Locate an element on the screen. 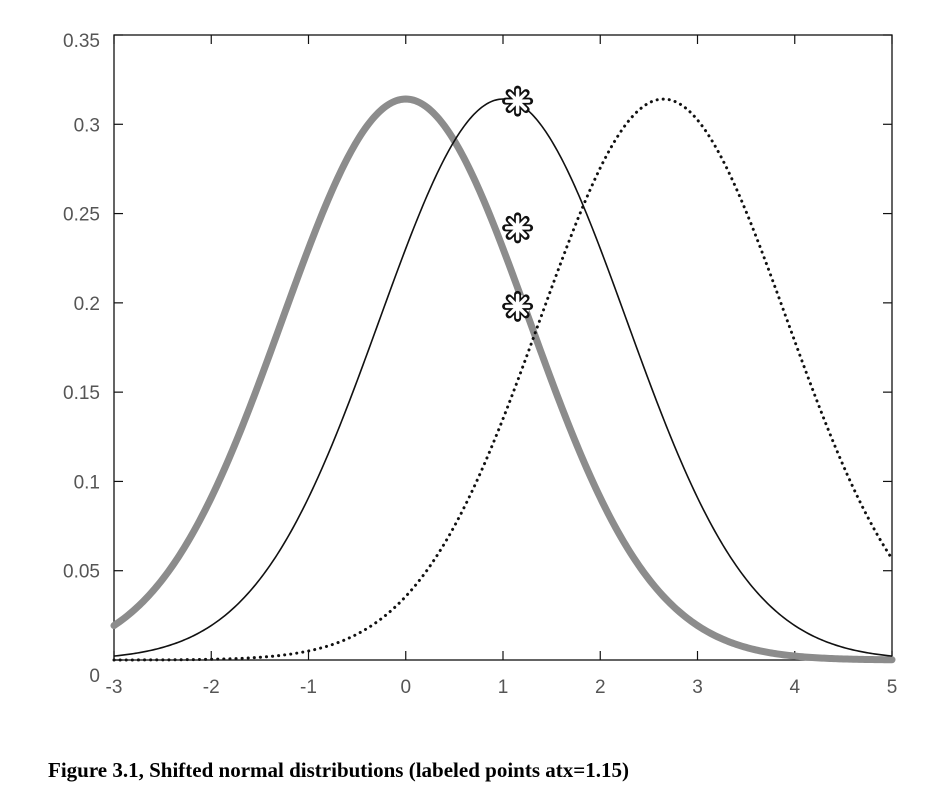  x-tick-labels: -3 -2 -1 0 1 2 3 4 5 is located at coordinates (502, 687).